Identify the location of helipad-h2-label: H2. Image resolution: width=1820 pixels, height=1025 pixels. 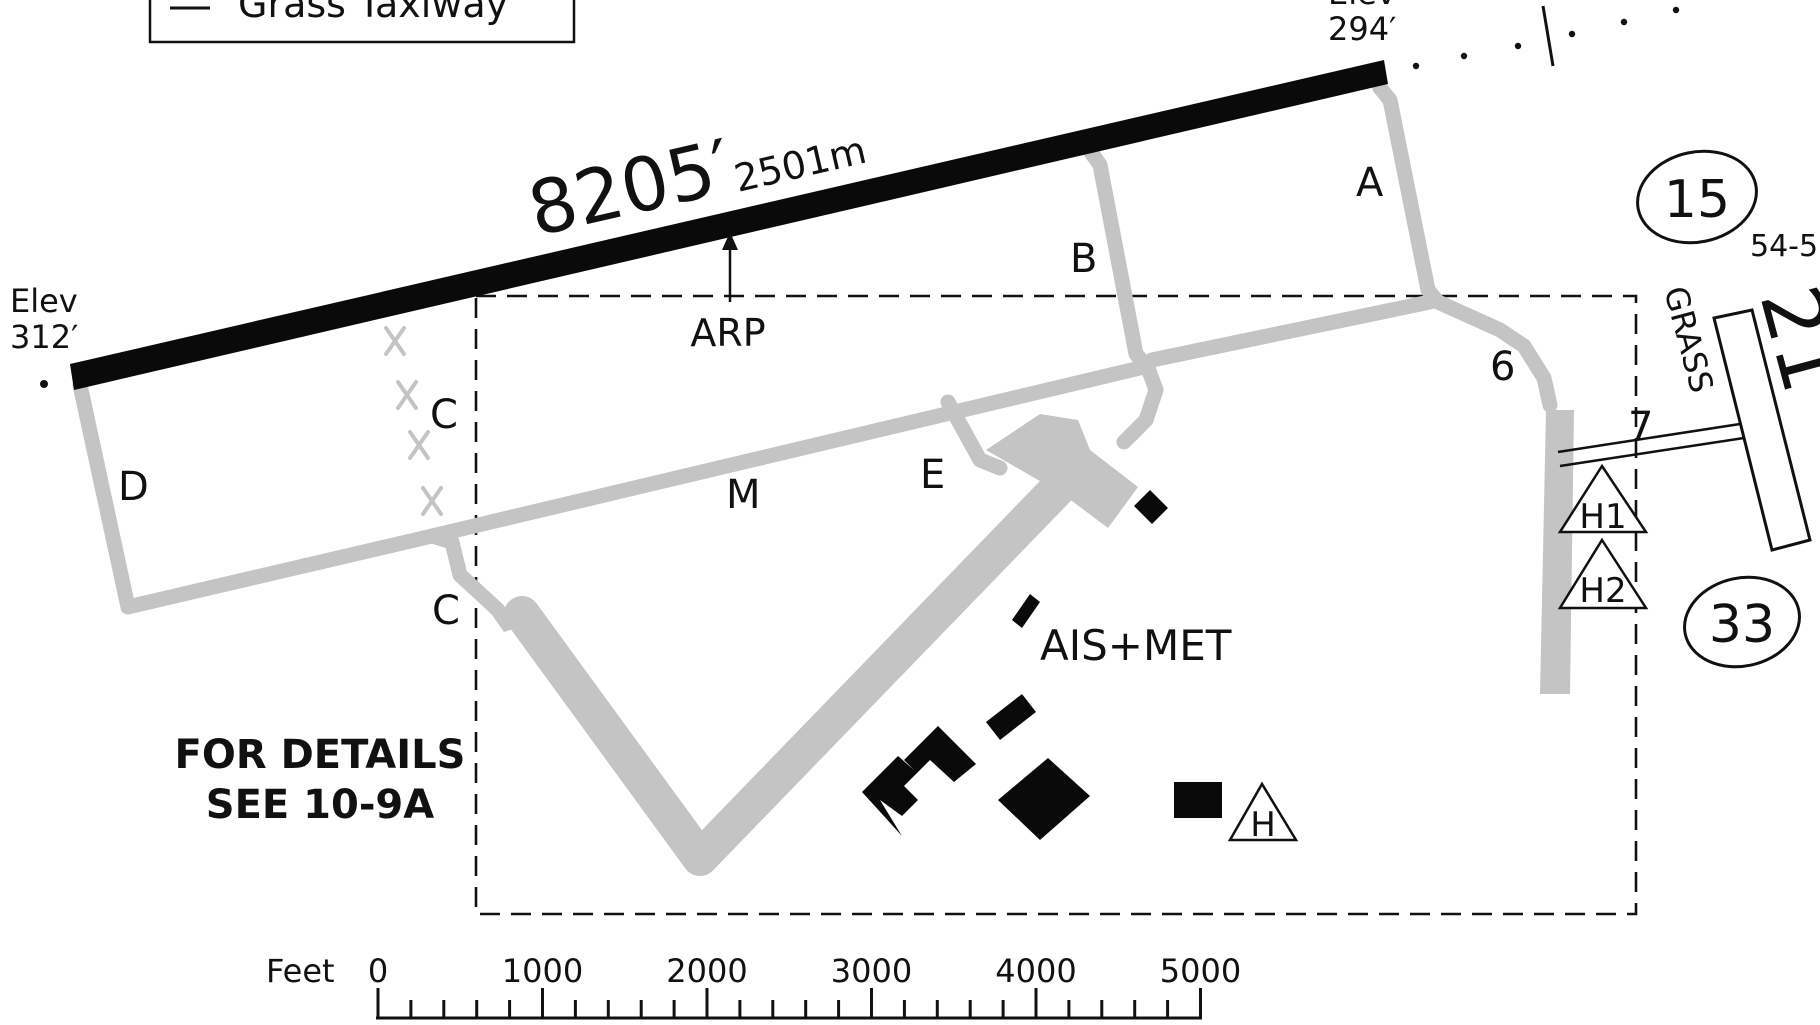
(1602, 591).